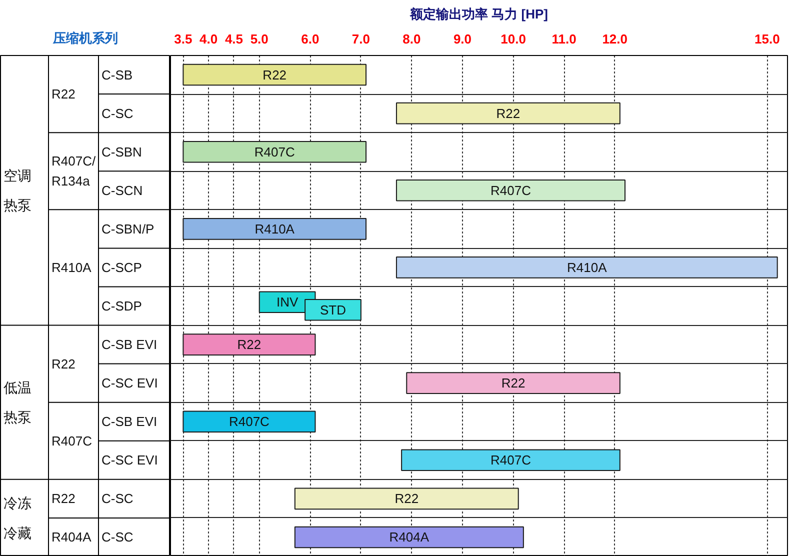 The image size is (790, 556). Describe the element at coordinates (122, 190) in the screenshot. I see `y-tick-label: C-SCN` at that location.